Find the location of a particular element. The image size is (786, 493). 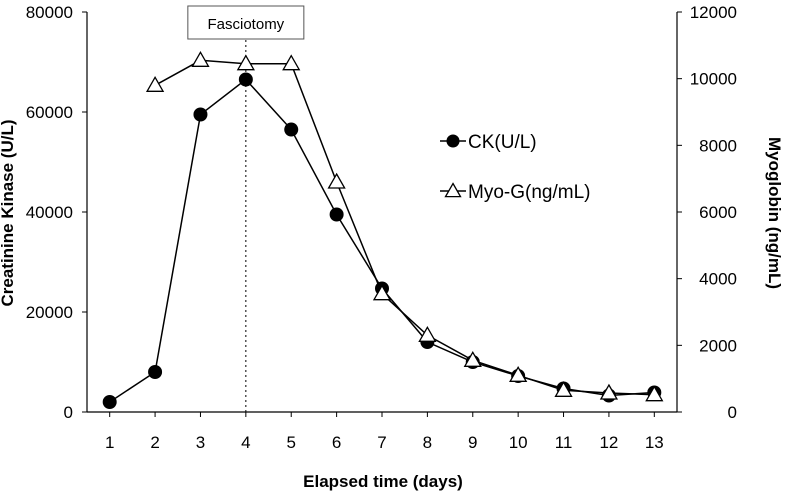

right-tick-label: 0 is located at coordinates (732, 412).